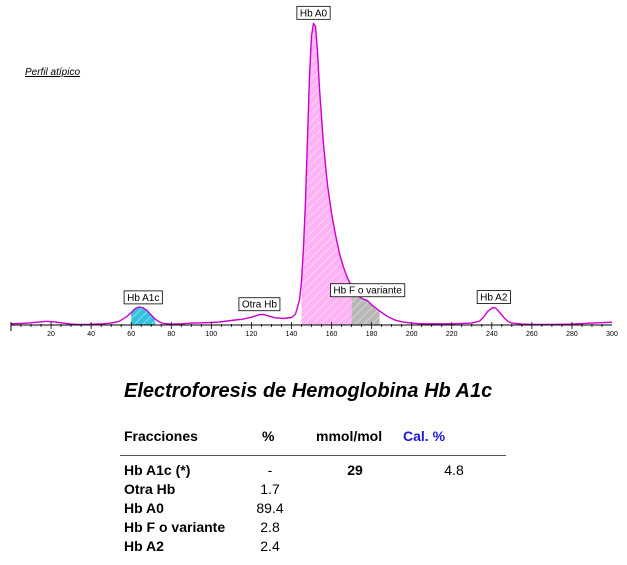  Describe the element at coordinates (349, 436) in the screenshot. I see `header-mmol: mmol/mol` at that location.